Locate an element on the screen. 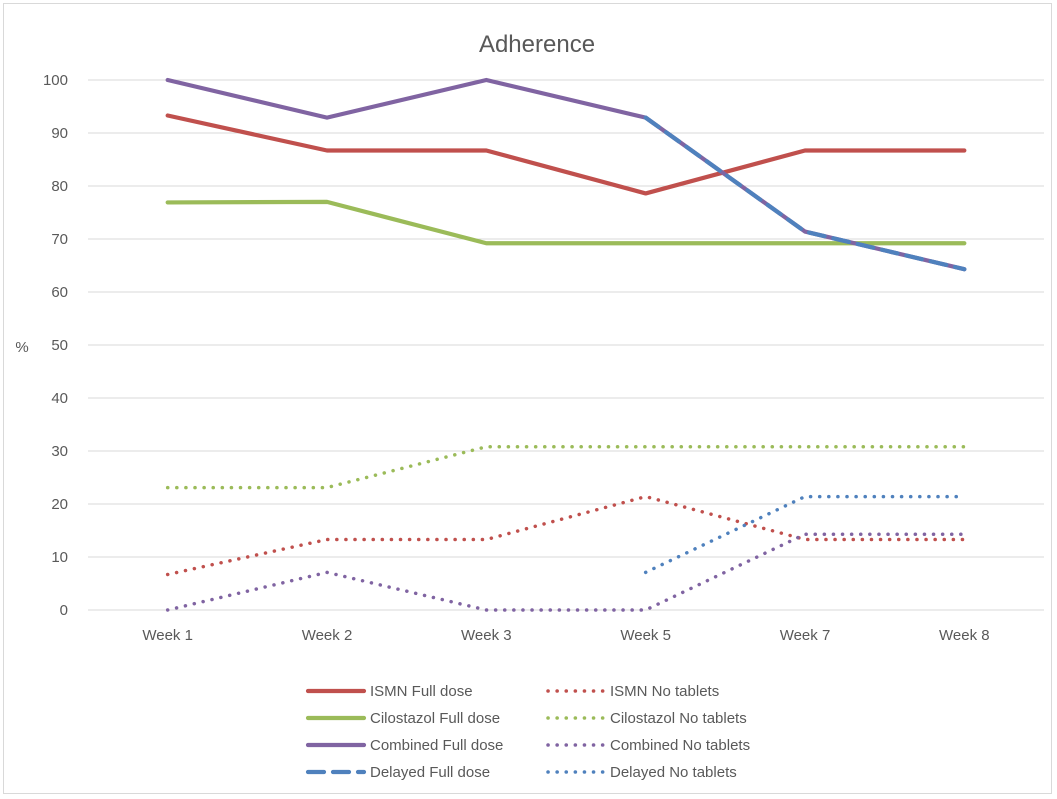 The image size is (1057, 799). y-tick-label: 100 is located at coordinates (55, 80).